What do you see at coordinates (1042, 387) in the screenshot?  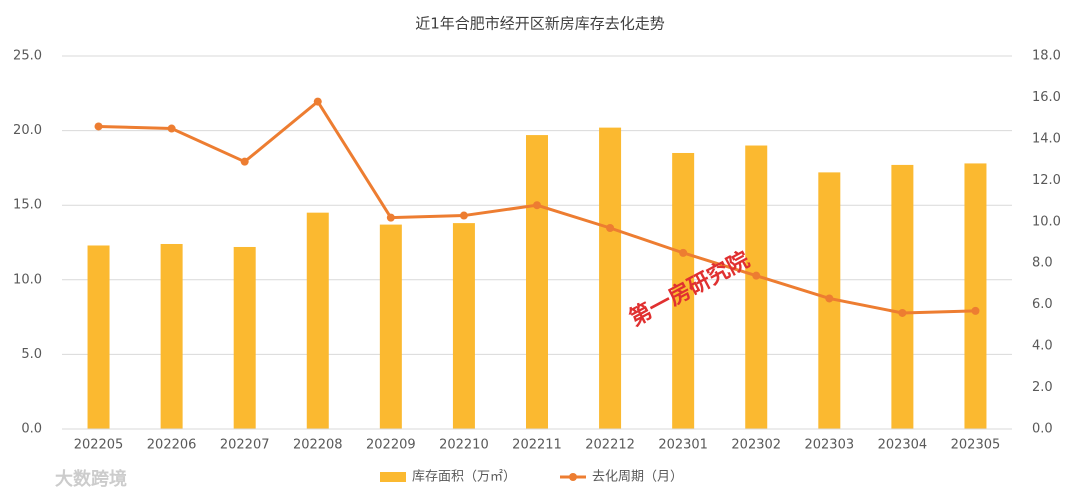 I see `y2-tick-label: 2.0` at bounding box center [1042, 387].